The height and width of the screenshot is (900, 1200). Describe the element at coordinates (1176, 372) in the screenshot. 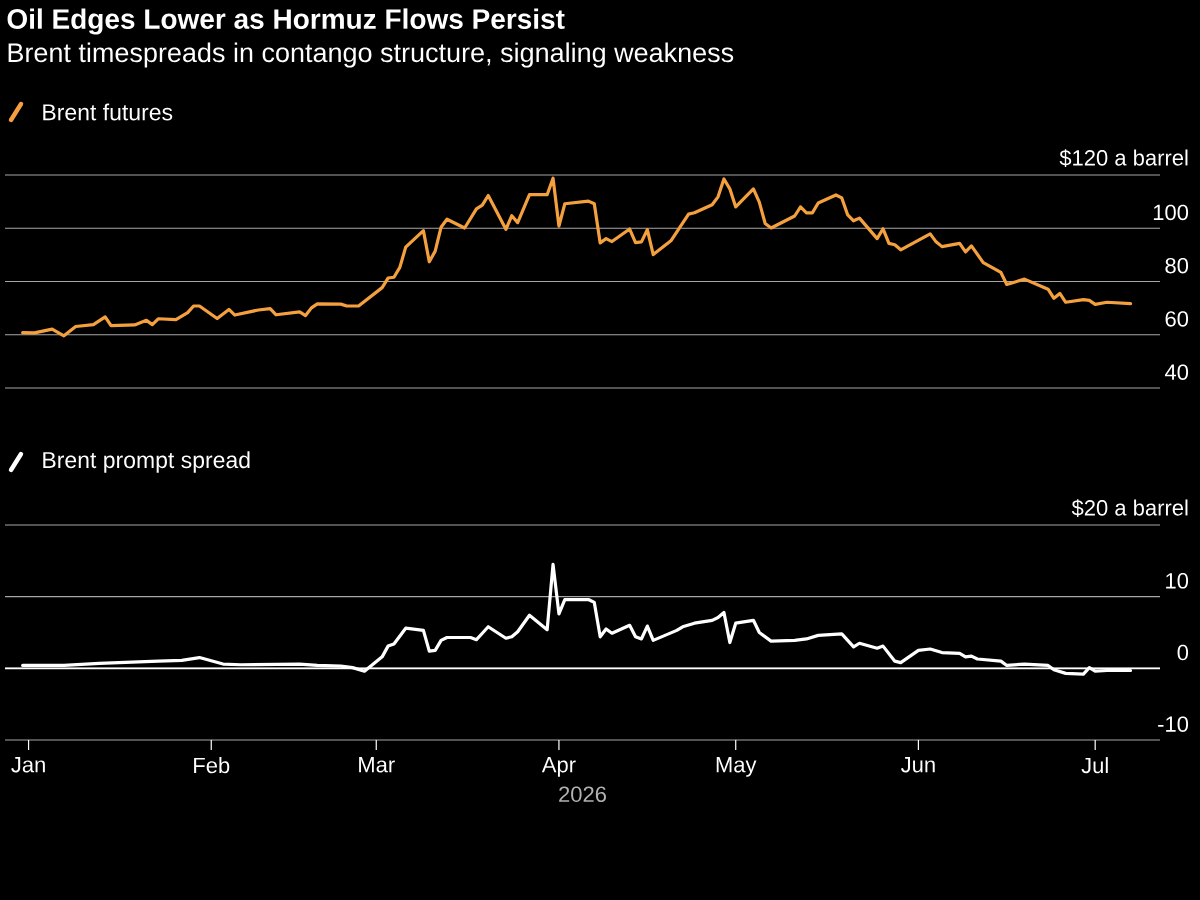

I see `y-tick-label: 40` at that location.